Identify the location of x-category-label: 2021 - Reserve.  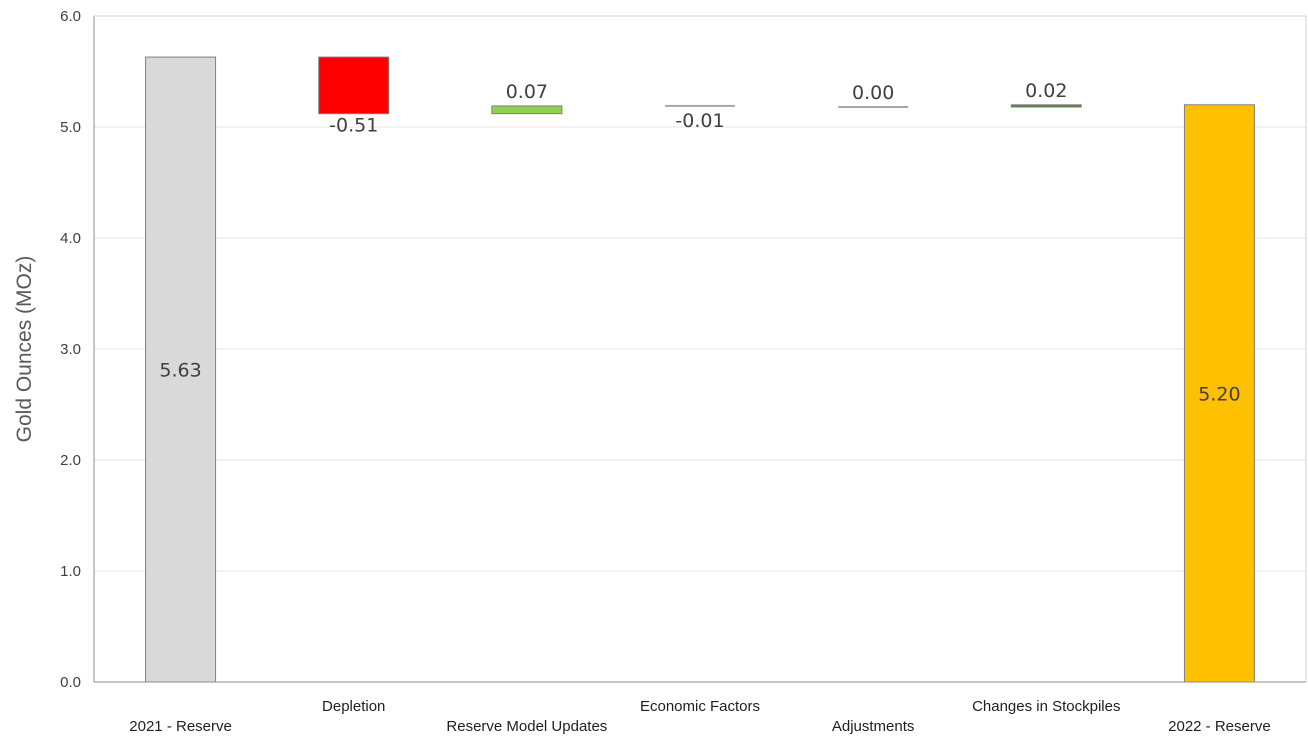
(180, 726).